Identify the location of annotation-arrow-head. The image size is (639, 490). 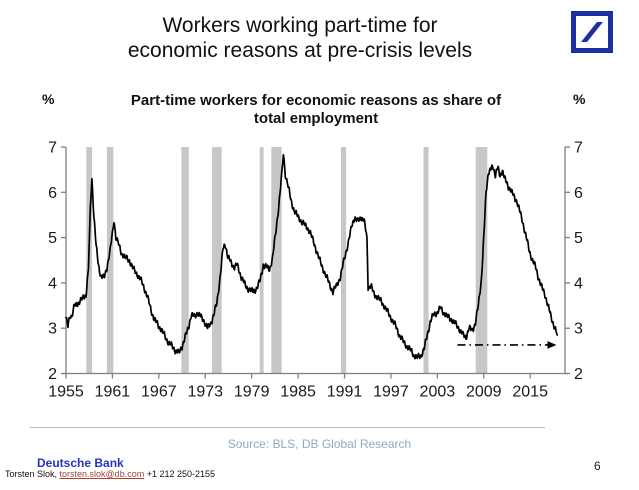
(552, 345).